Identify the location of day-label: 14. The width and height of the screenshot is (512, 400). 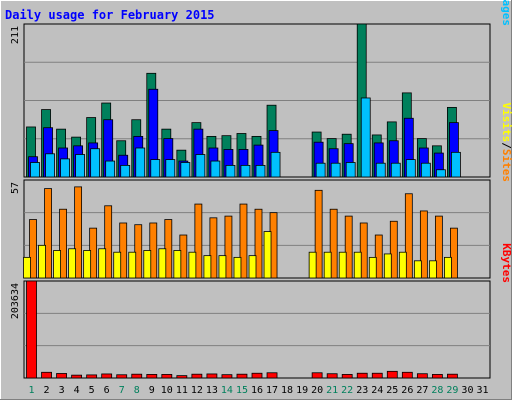
(227, 390).